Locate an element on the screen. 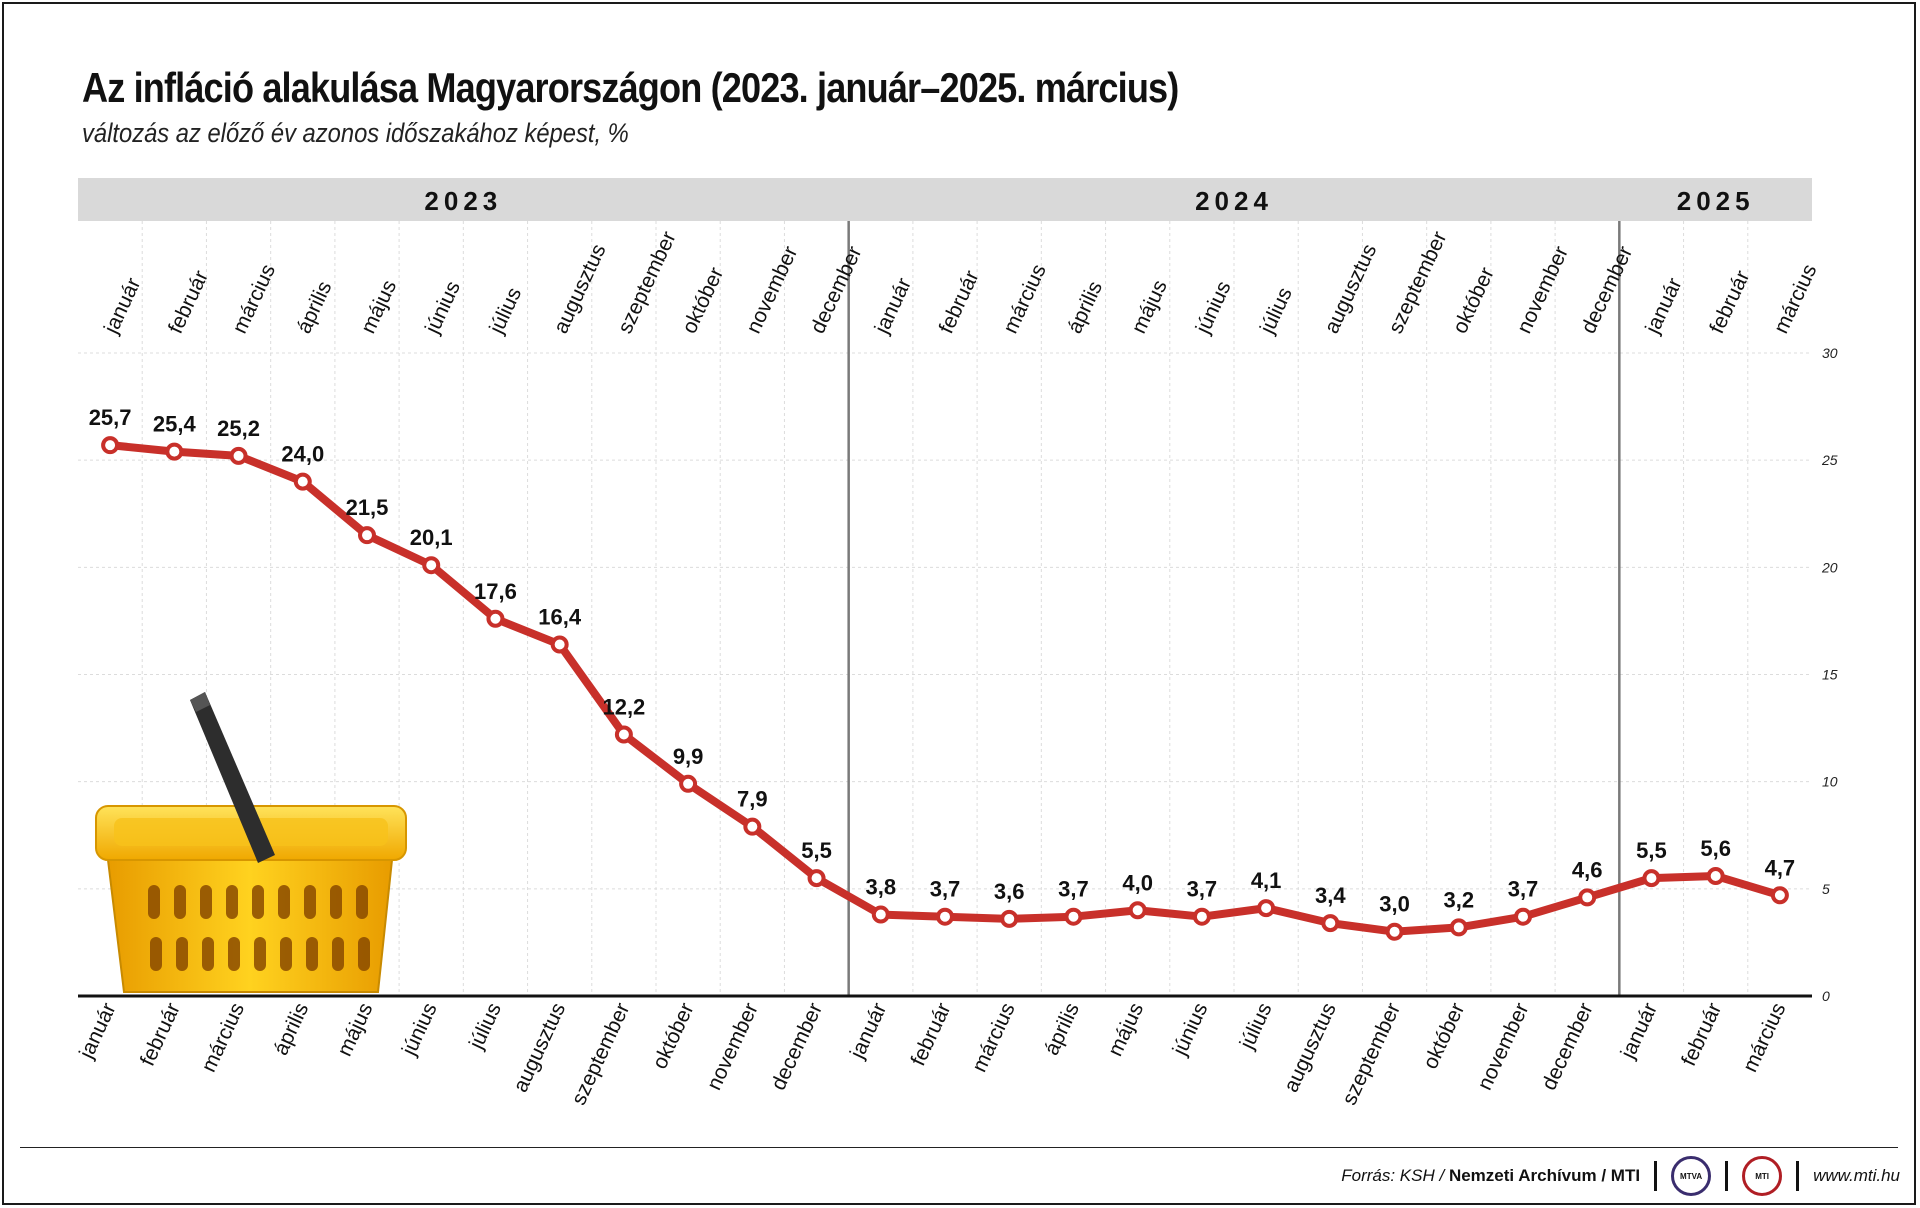 This screenshot has height=1208, width=1920. mtva-logo: MTVA is located at coordinates (1691, 1176).